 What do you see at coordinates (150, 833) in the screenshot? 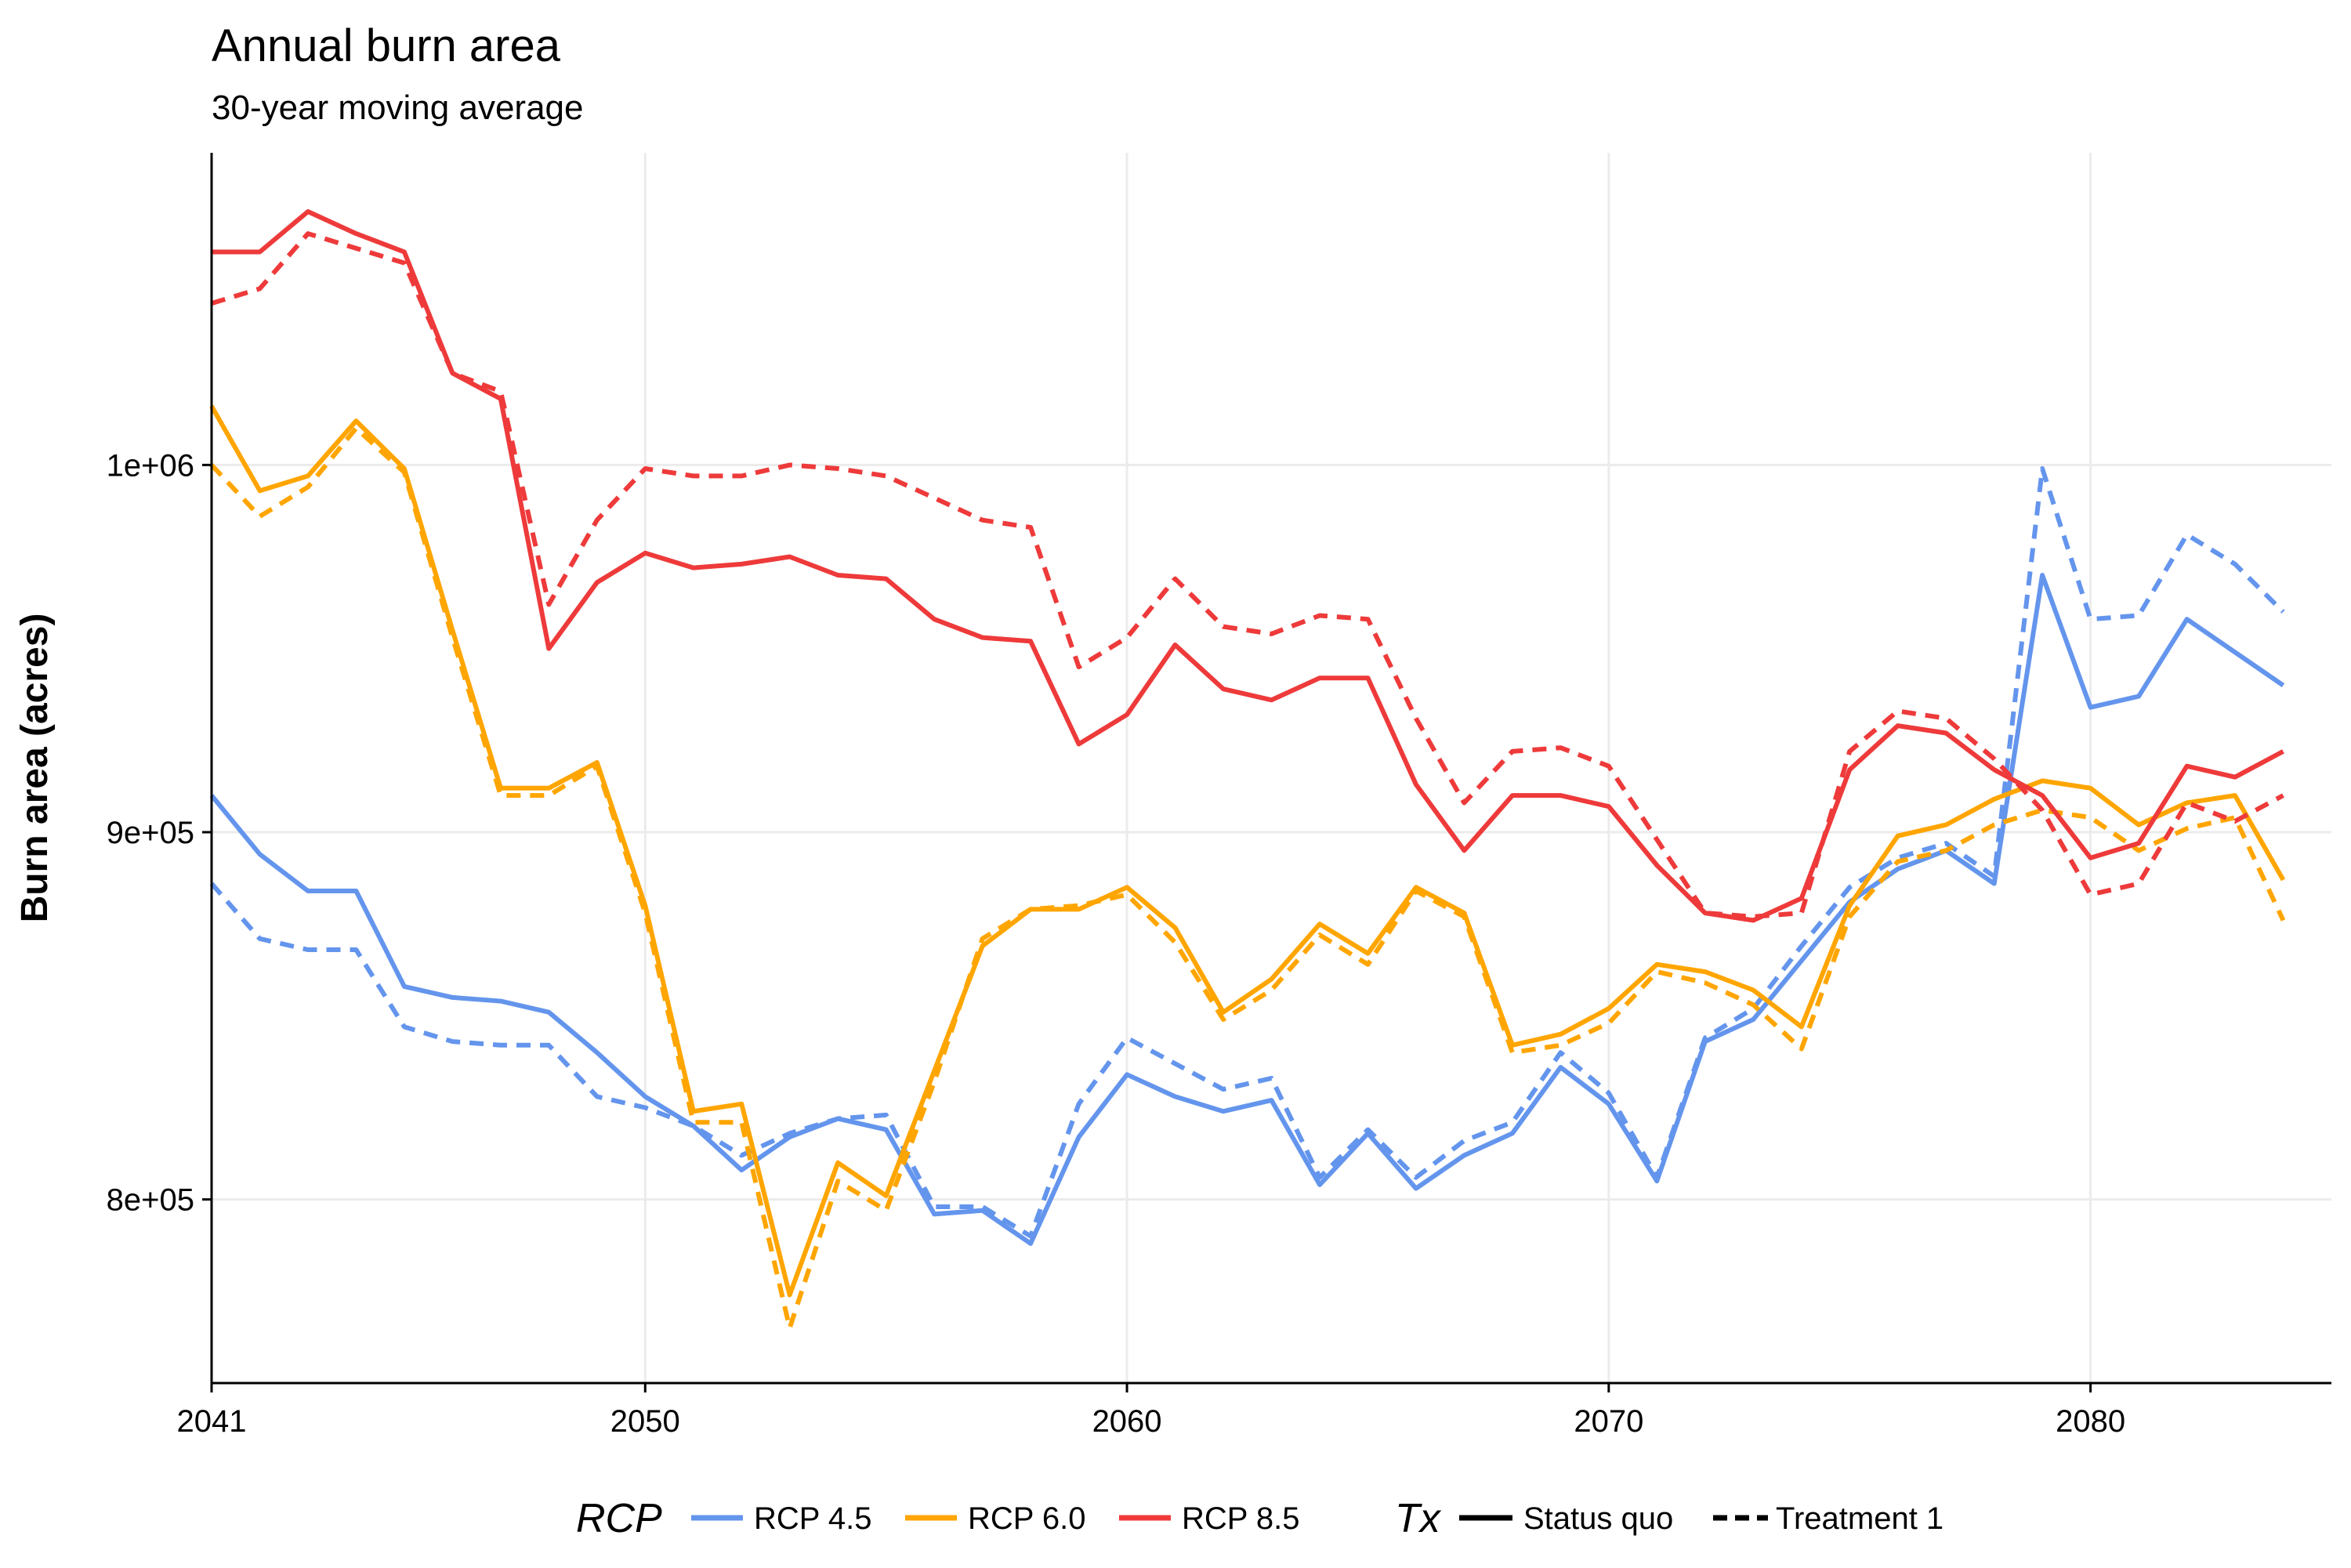
I see `y-tick-label: 9e+05` at bounding box center [150, 833].